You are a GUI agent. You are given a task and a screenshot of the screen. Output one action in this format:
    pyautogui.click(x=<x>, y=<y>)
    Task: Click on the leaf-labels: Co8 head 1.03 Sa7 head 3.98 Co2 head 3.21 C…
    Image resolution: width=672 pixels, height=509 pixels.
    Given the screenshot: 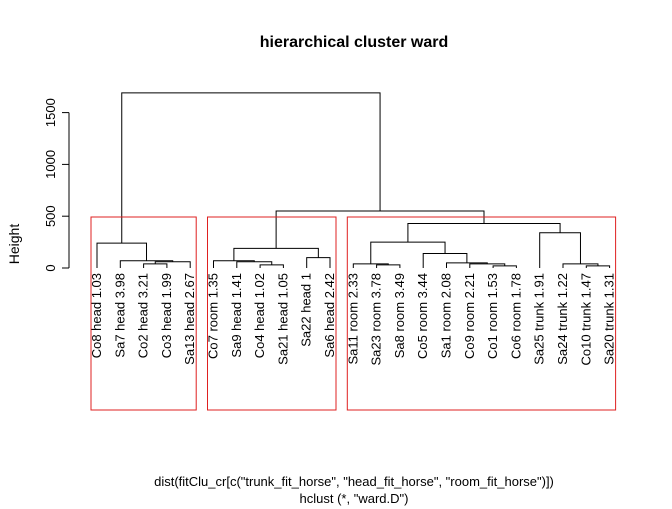 What is the action you would take?
    pyautogui.click(x=353, y=319)
    